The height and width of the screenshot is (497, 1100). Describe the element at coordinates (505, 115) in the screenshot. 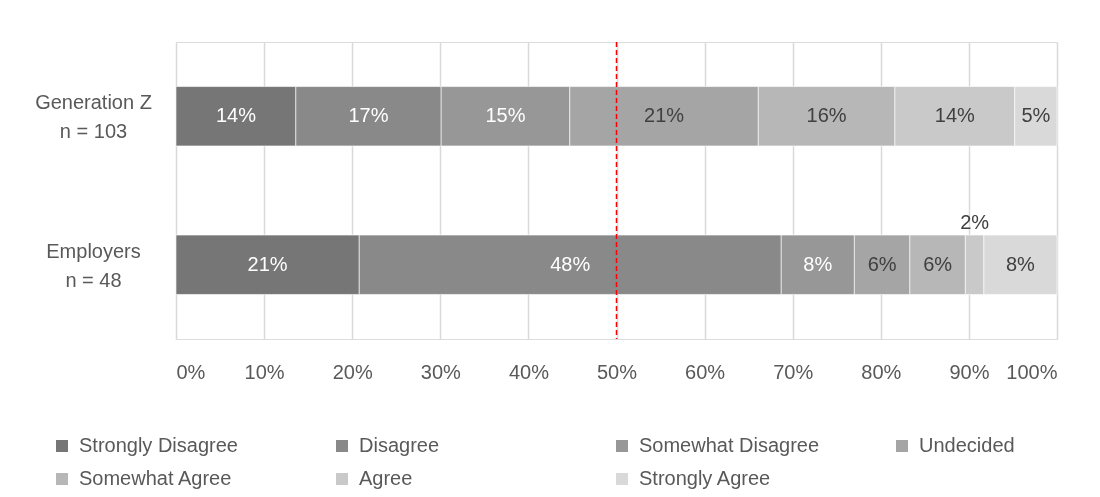

I see `data-label: 15%` at that location.